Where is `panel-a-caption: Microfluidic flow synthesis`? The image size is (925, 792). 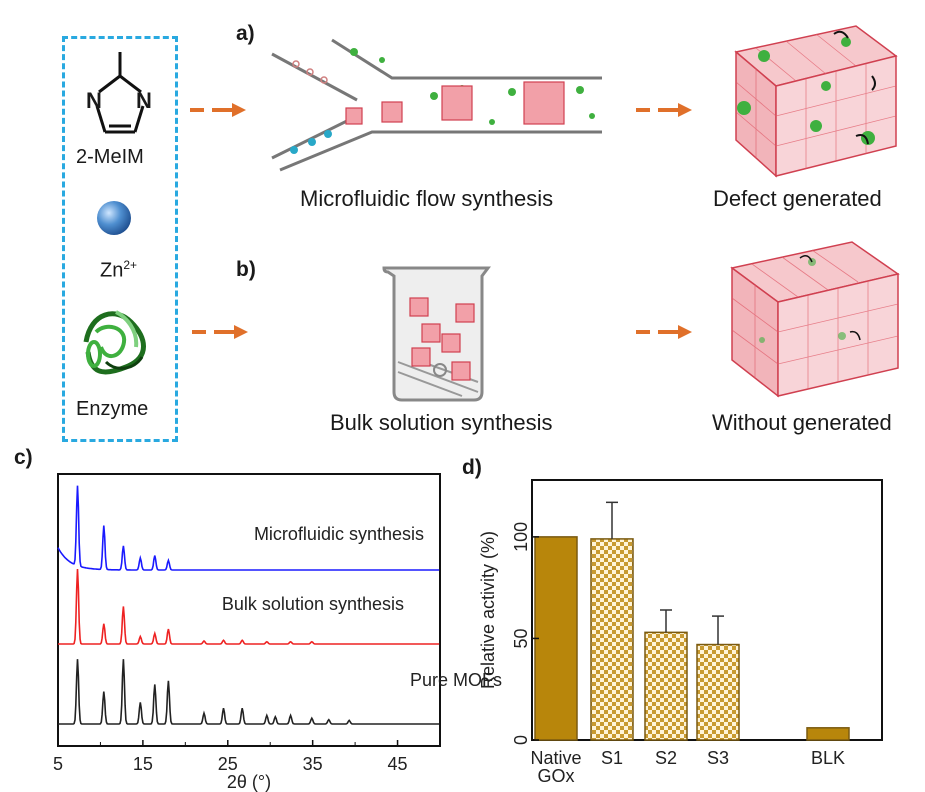
panel-a-caption: Microfluidic flow synthesis is located at coordinates (427, 198).